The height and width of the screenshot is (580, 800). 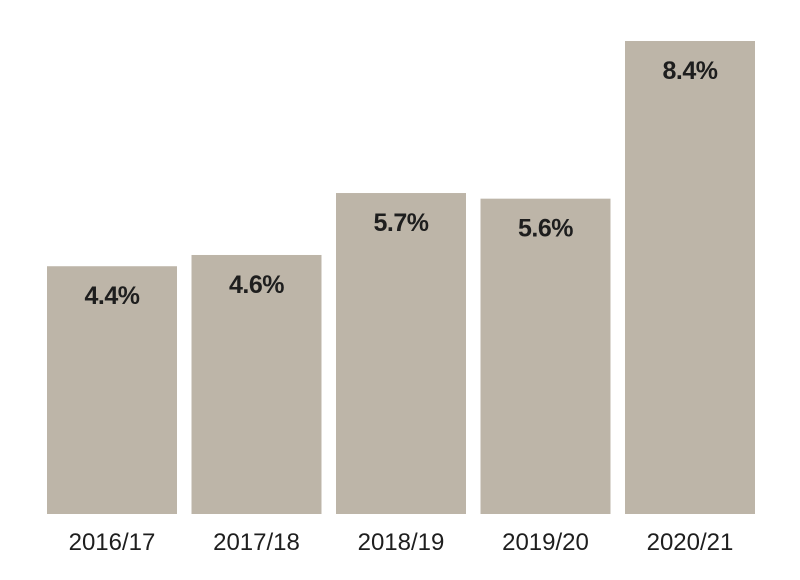 What do you see at coordinates (545, 542) in the screenshot?
I see `tick-label-2019-20: 2019/20` at bounding box center [545, 542].